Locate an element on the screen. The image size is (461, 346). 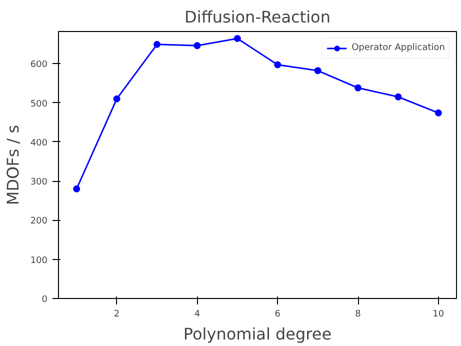
x-tick-label: 10 is located at coordinates (438, 315).